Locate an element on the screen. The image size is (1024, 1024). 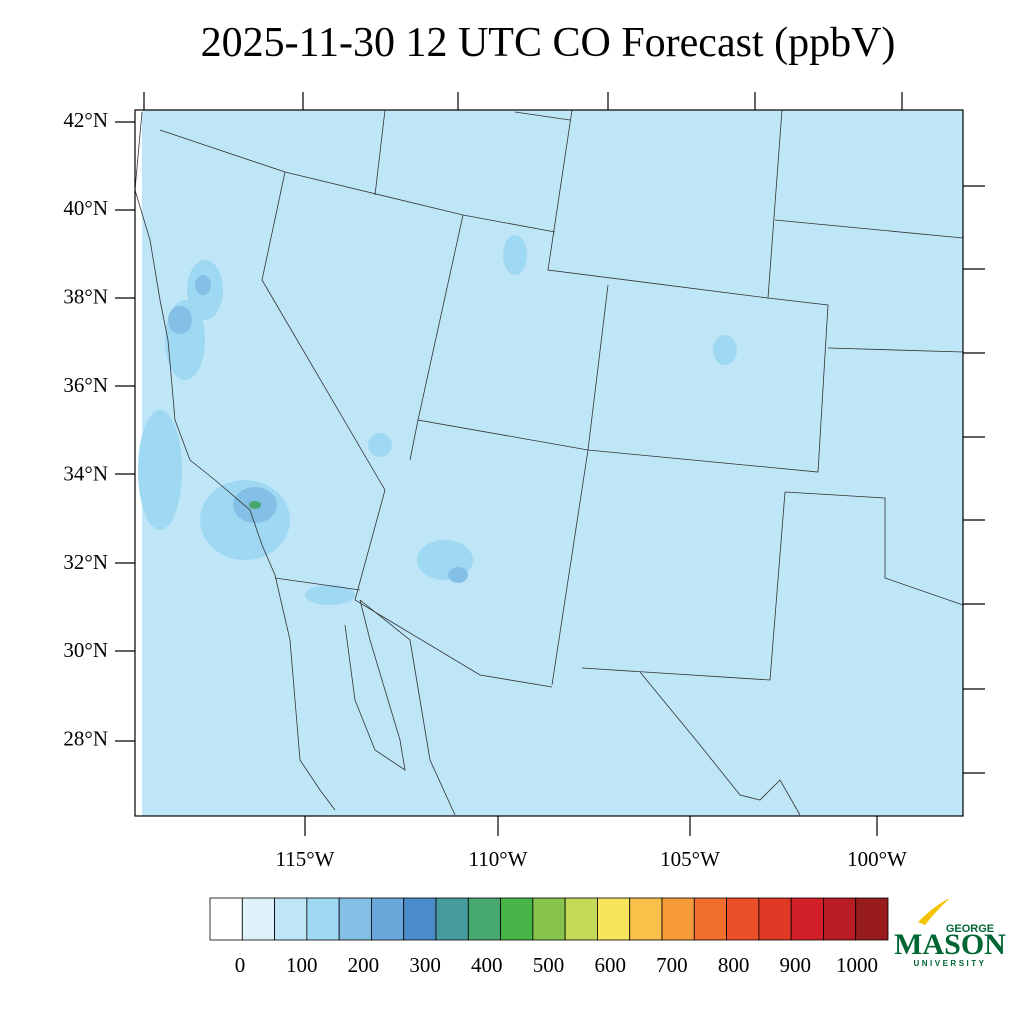
latitude-label: 30°N is located at coordinates (85, 650).